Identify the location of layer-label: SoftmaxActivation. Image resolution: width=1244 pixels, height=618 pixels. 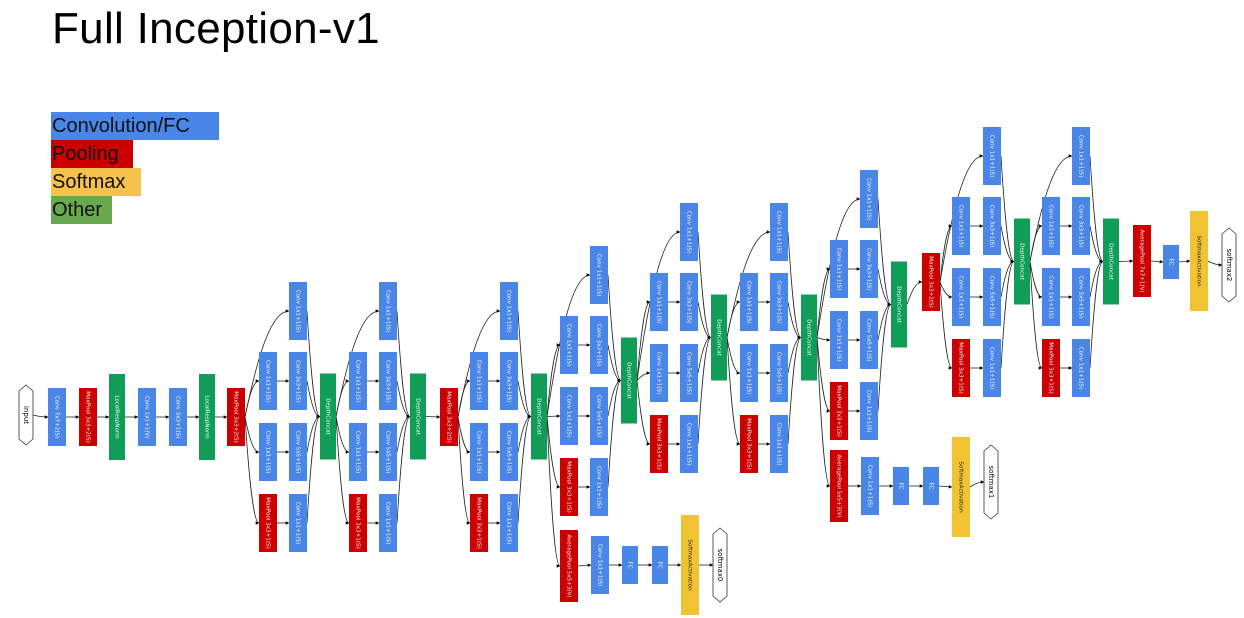
(690, 565).